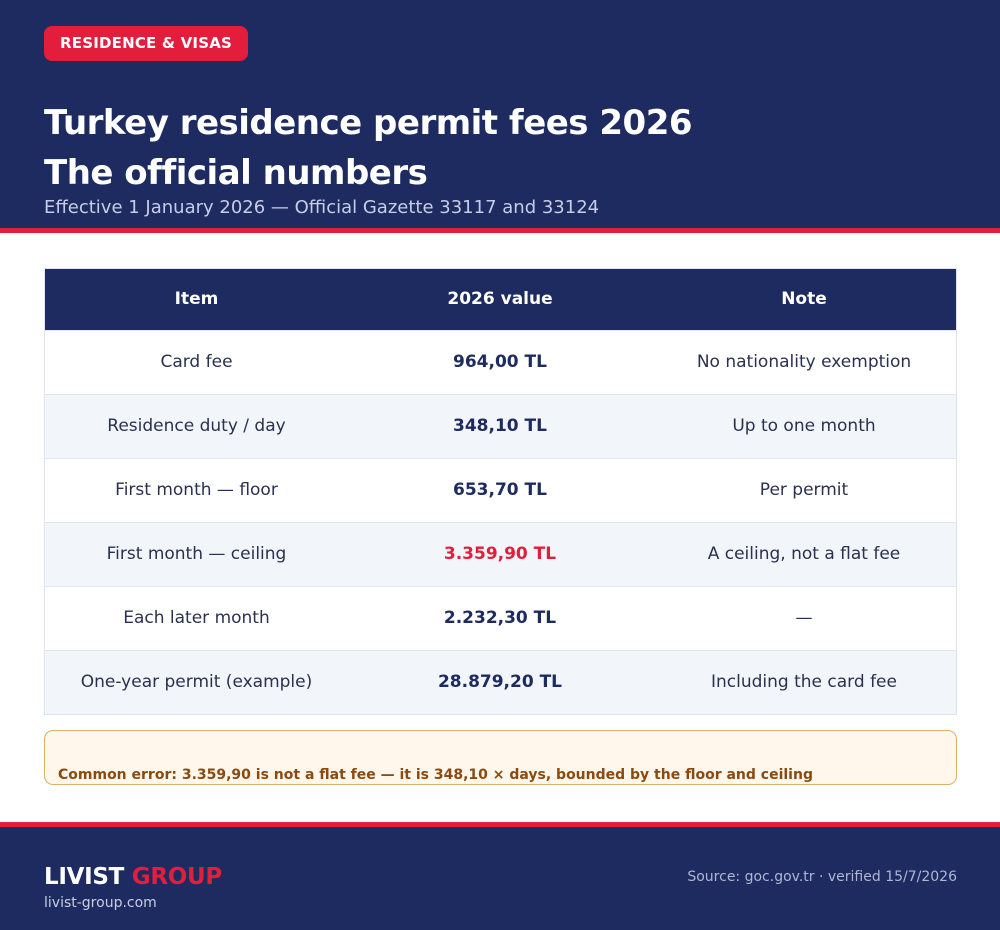  I want to click on footer-divider, so click(500, 824).